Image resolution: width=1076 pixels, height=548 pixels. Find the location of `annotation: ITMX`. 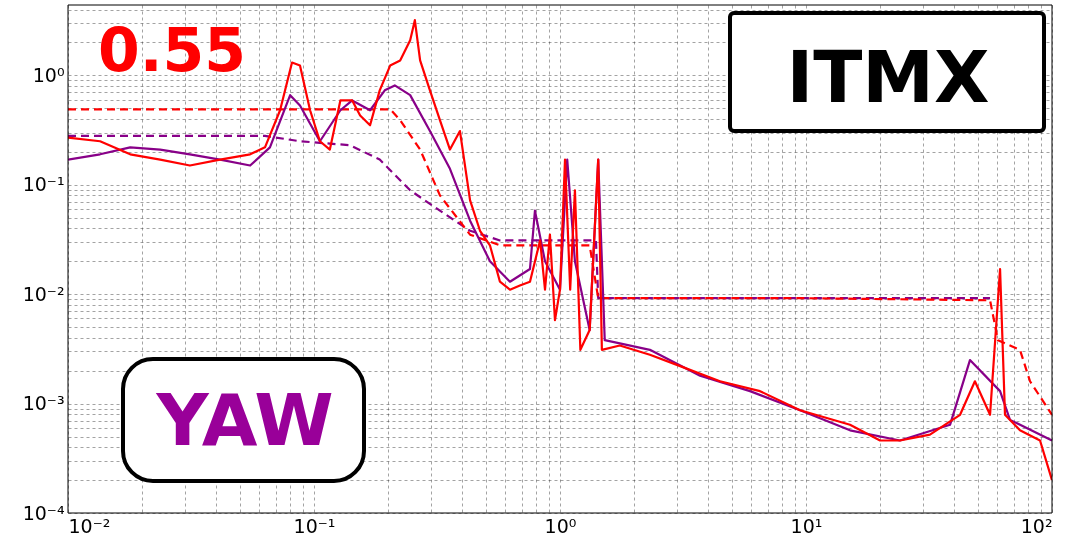

annotation: ITMX is located at coordinates (888, 77).